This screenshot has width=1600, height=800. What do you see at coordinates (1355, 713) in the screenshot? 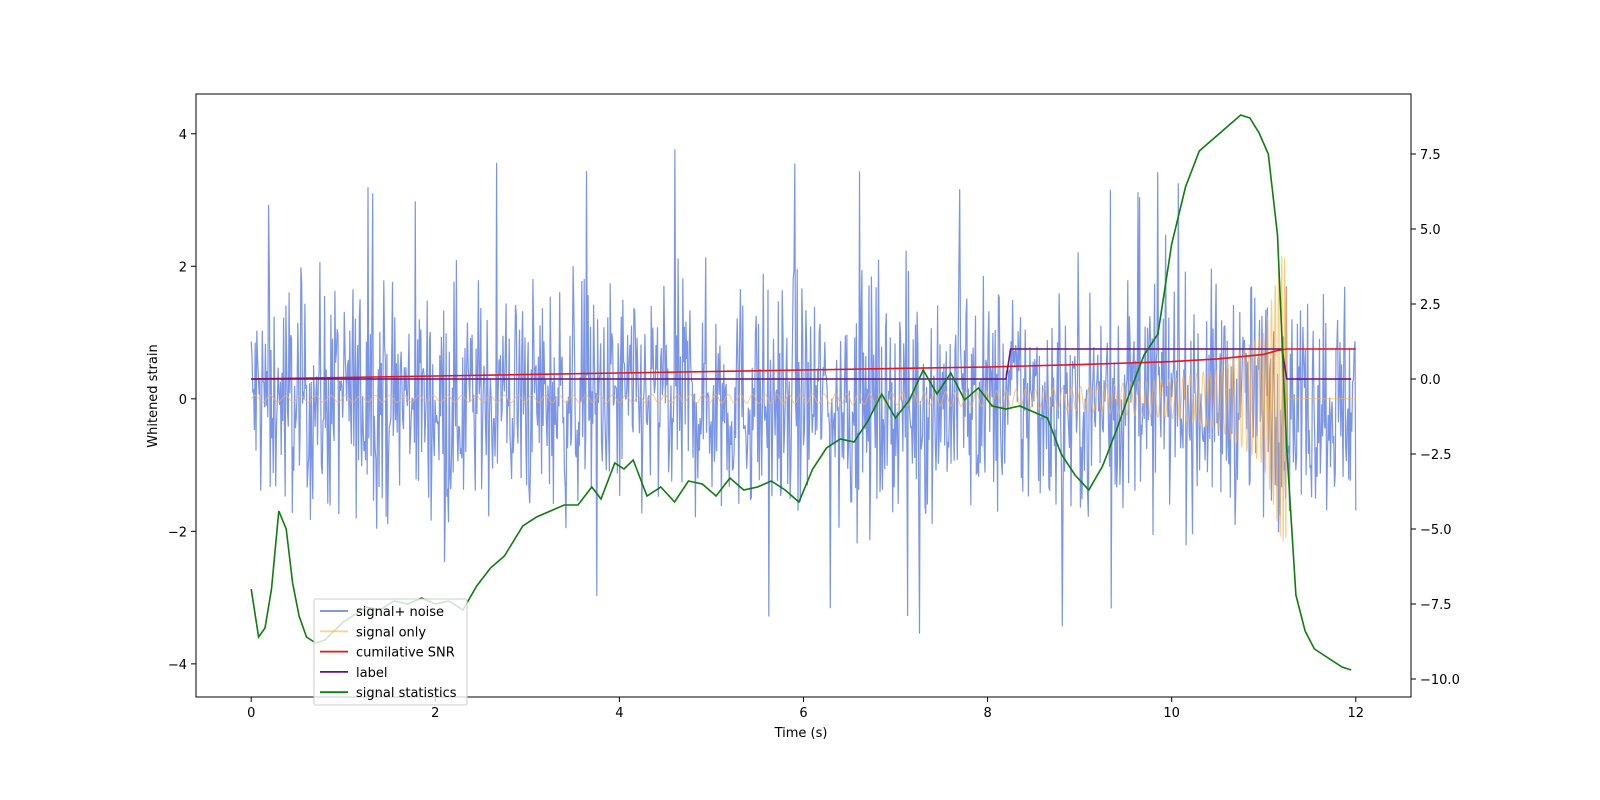
I see `x-tick-label: 12` at bounding box center [1355, 713].